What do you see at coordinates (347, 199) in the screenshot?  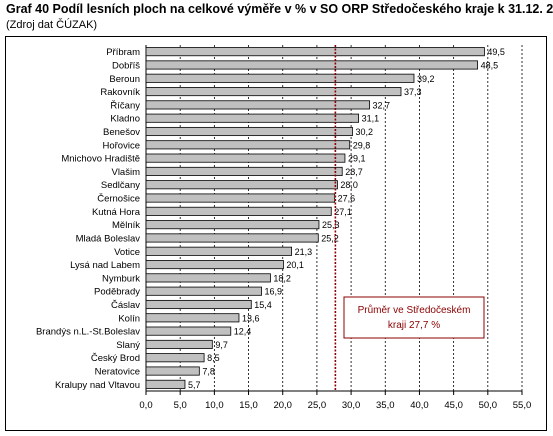 I see `value-label: 27,6` at bounding box center [347, 199].